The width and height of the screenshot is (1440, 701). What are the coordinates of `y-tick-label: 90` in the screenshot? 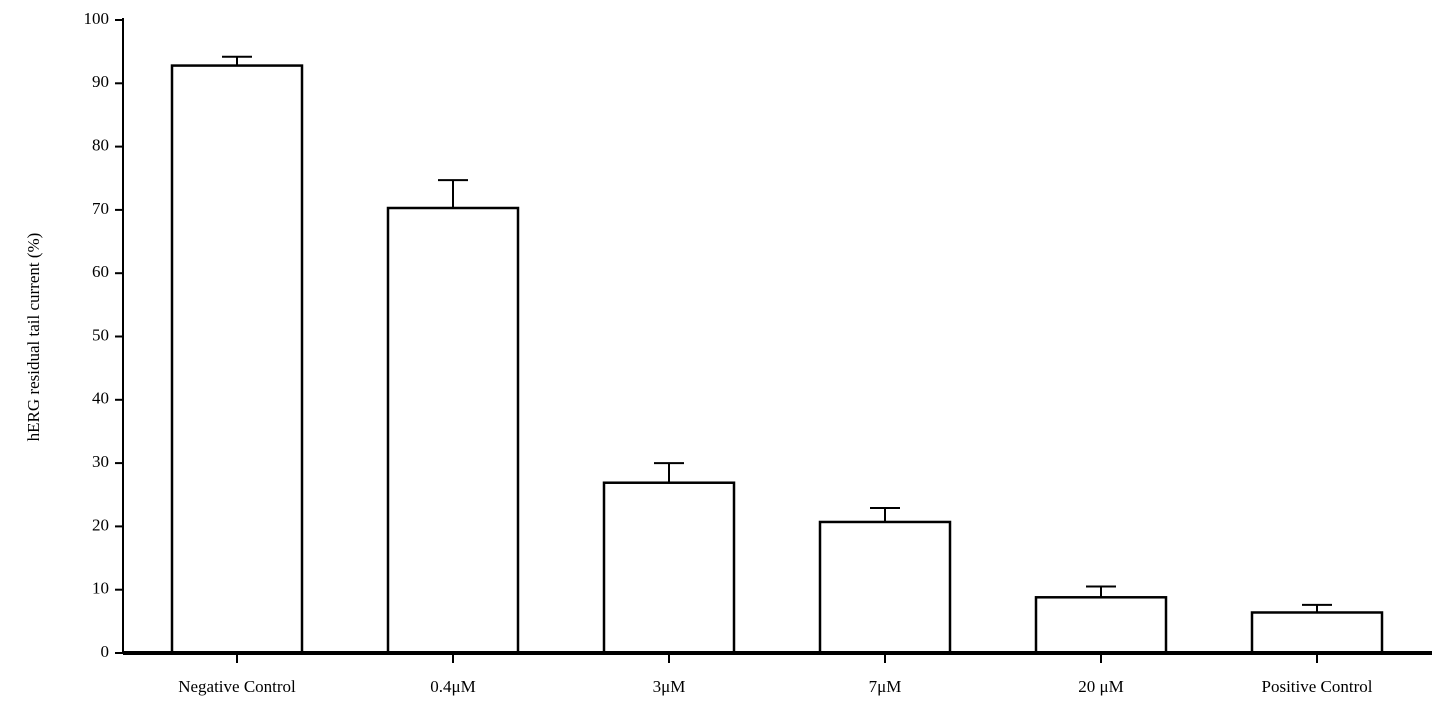 It's located at (100, 81).